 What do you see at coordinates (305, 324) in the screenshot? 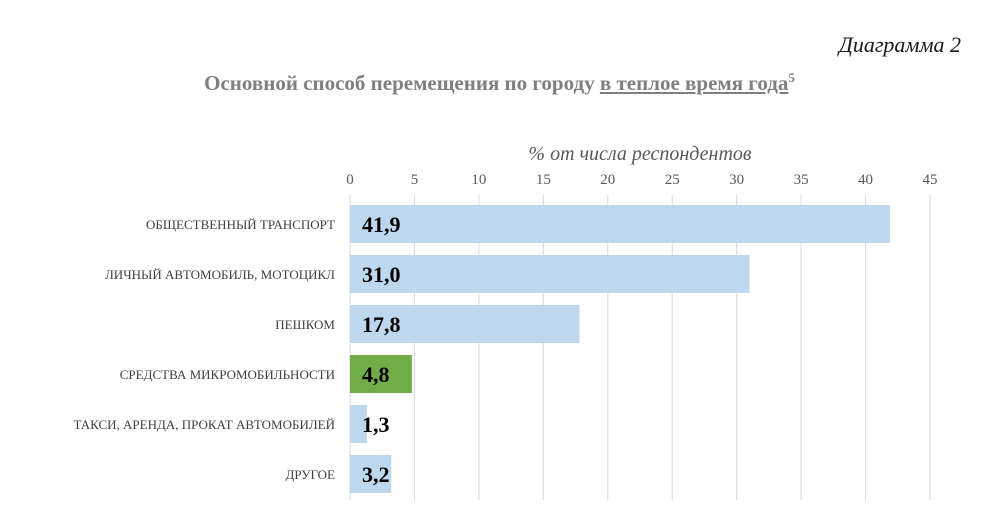
I see `category-label: ПЕШКОМ` at bounding box center [305, 324].